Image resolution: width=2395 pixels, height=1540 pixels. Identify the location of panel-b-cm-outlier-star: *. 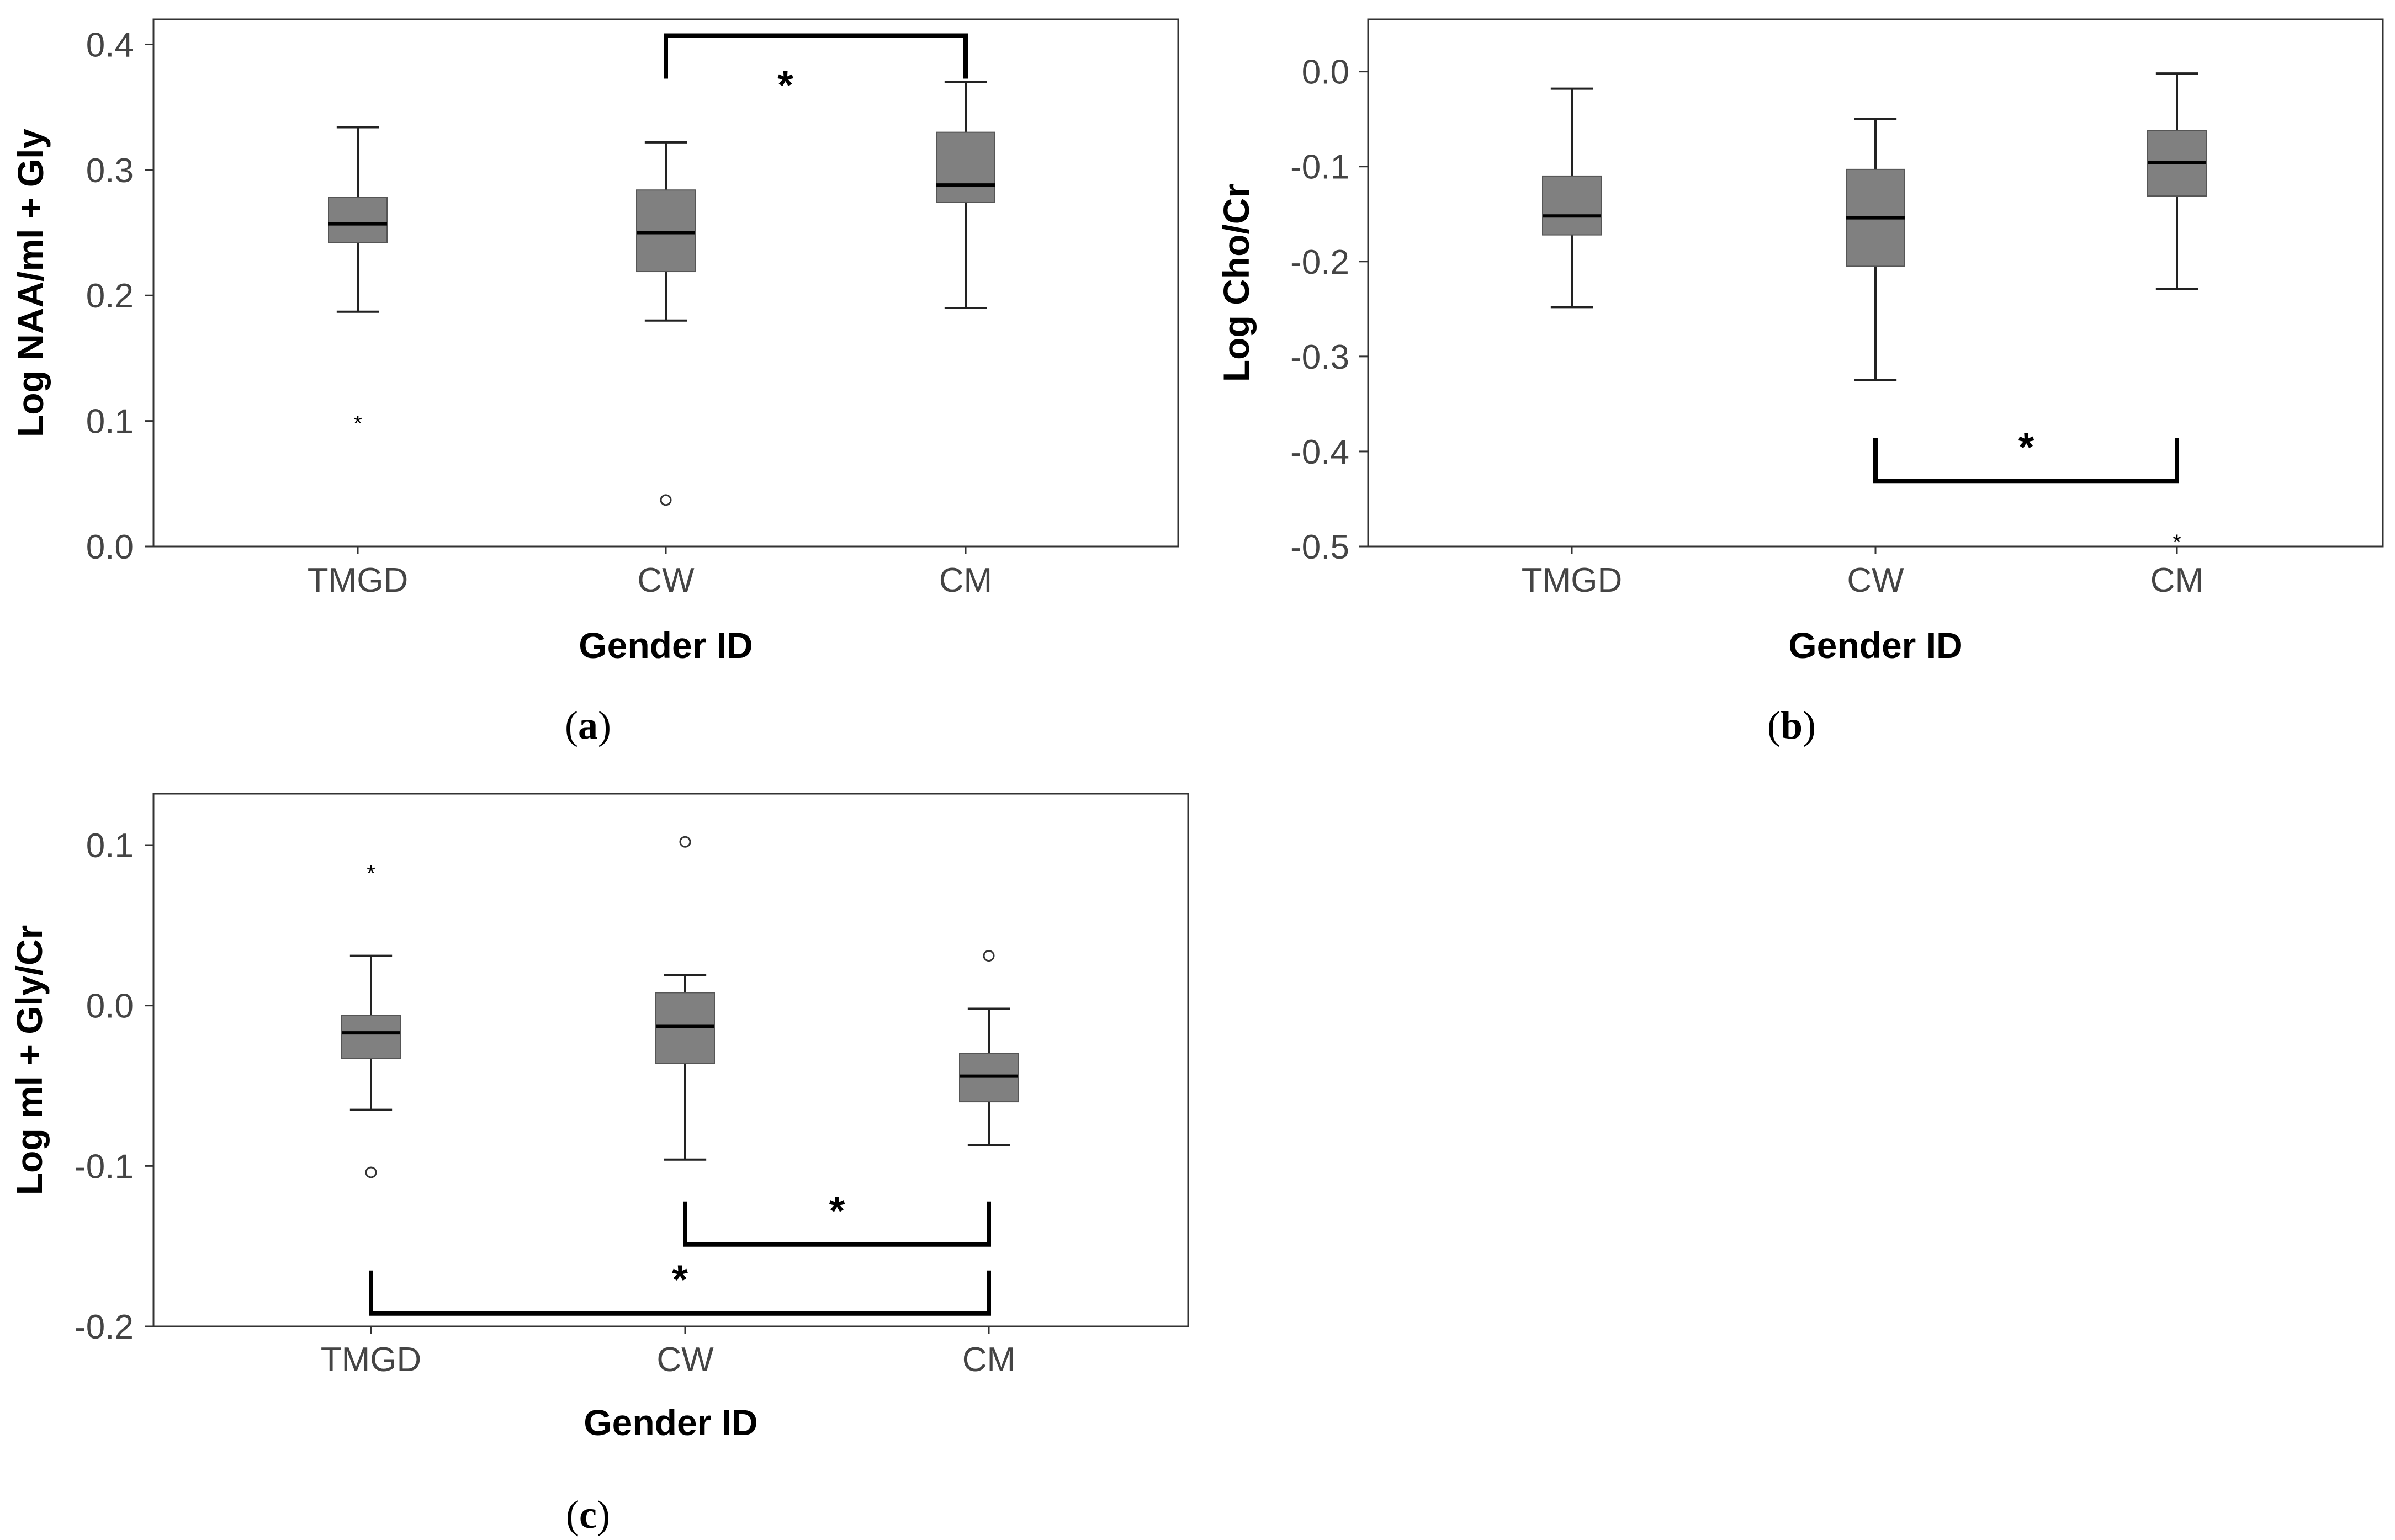
(2177, 542).